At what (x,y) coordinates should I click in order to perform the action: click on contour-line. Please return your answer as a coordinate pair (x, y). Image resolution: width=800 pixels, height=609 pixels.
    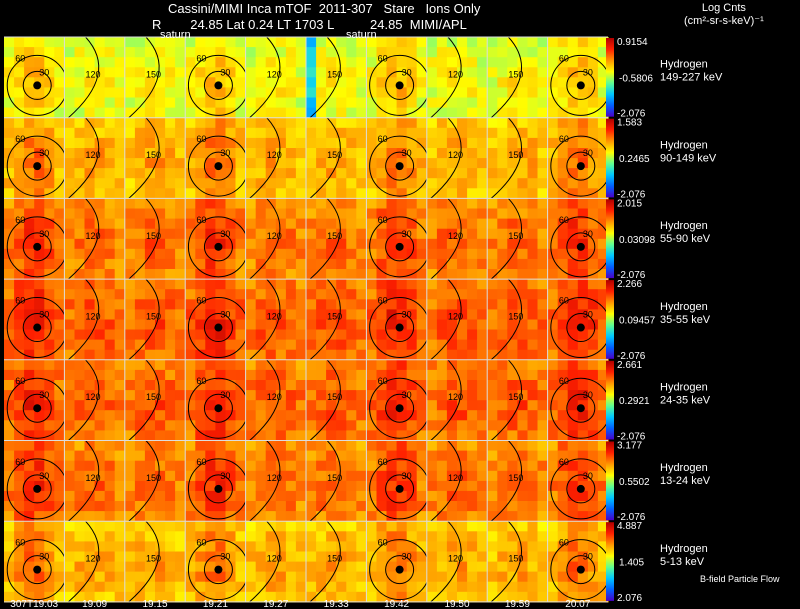
    Looking at the image, I should click on (144, 77).